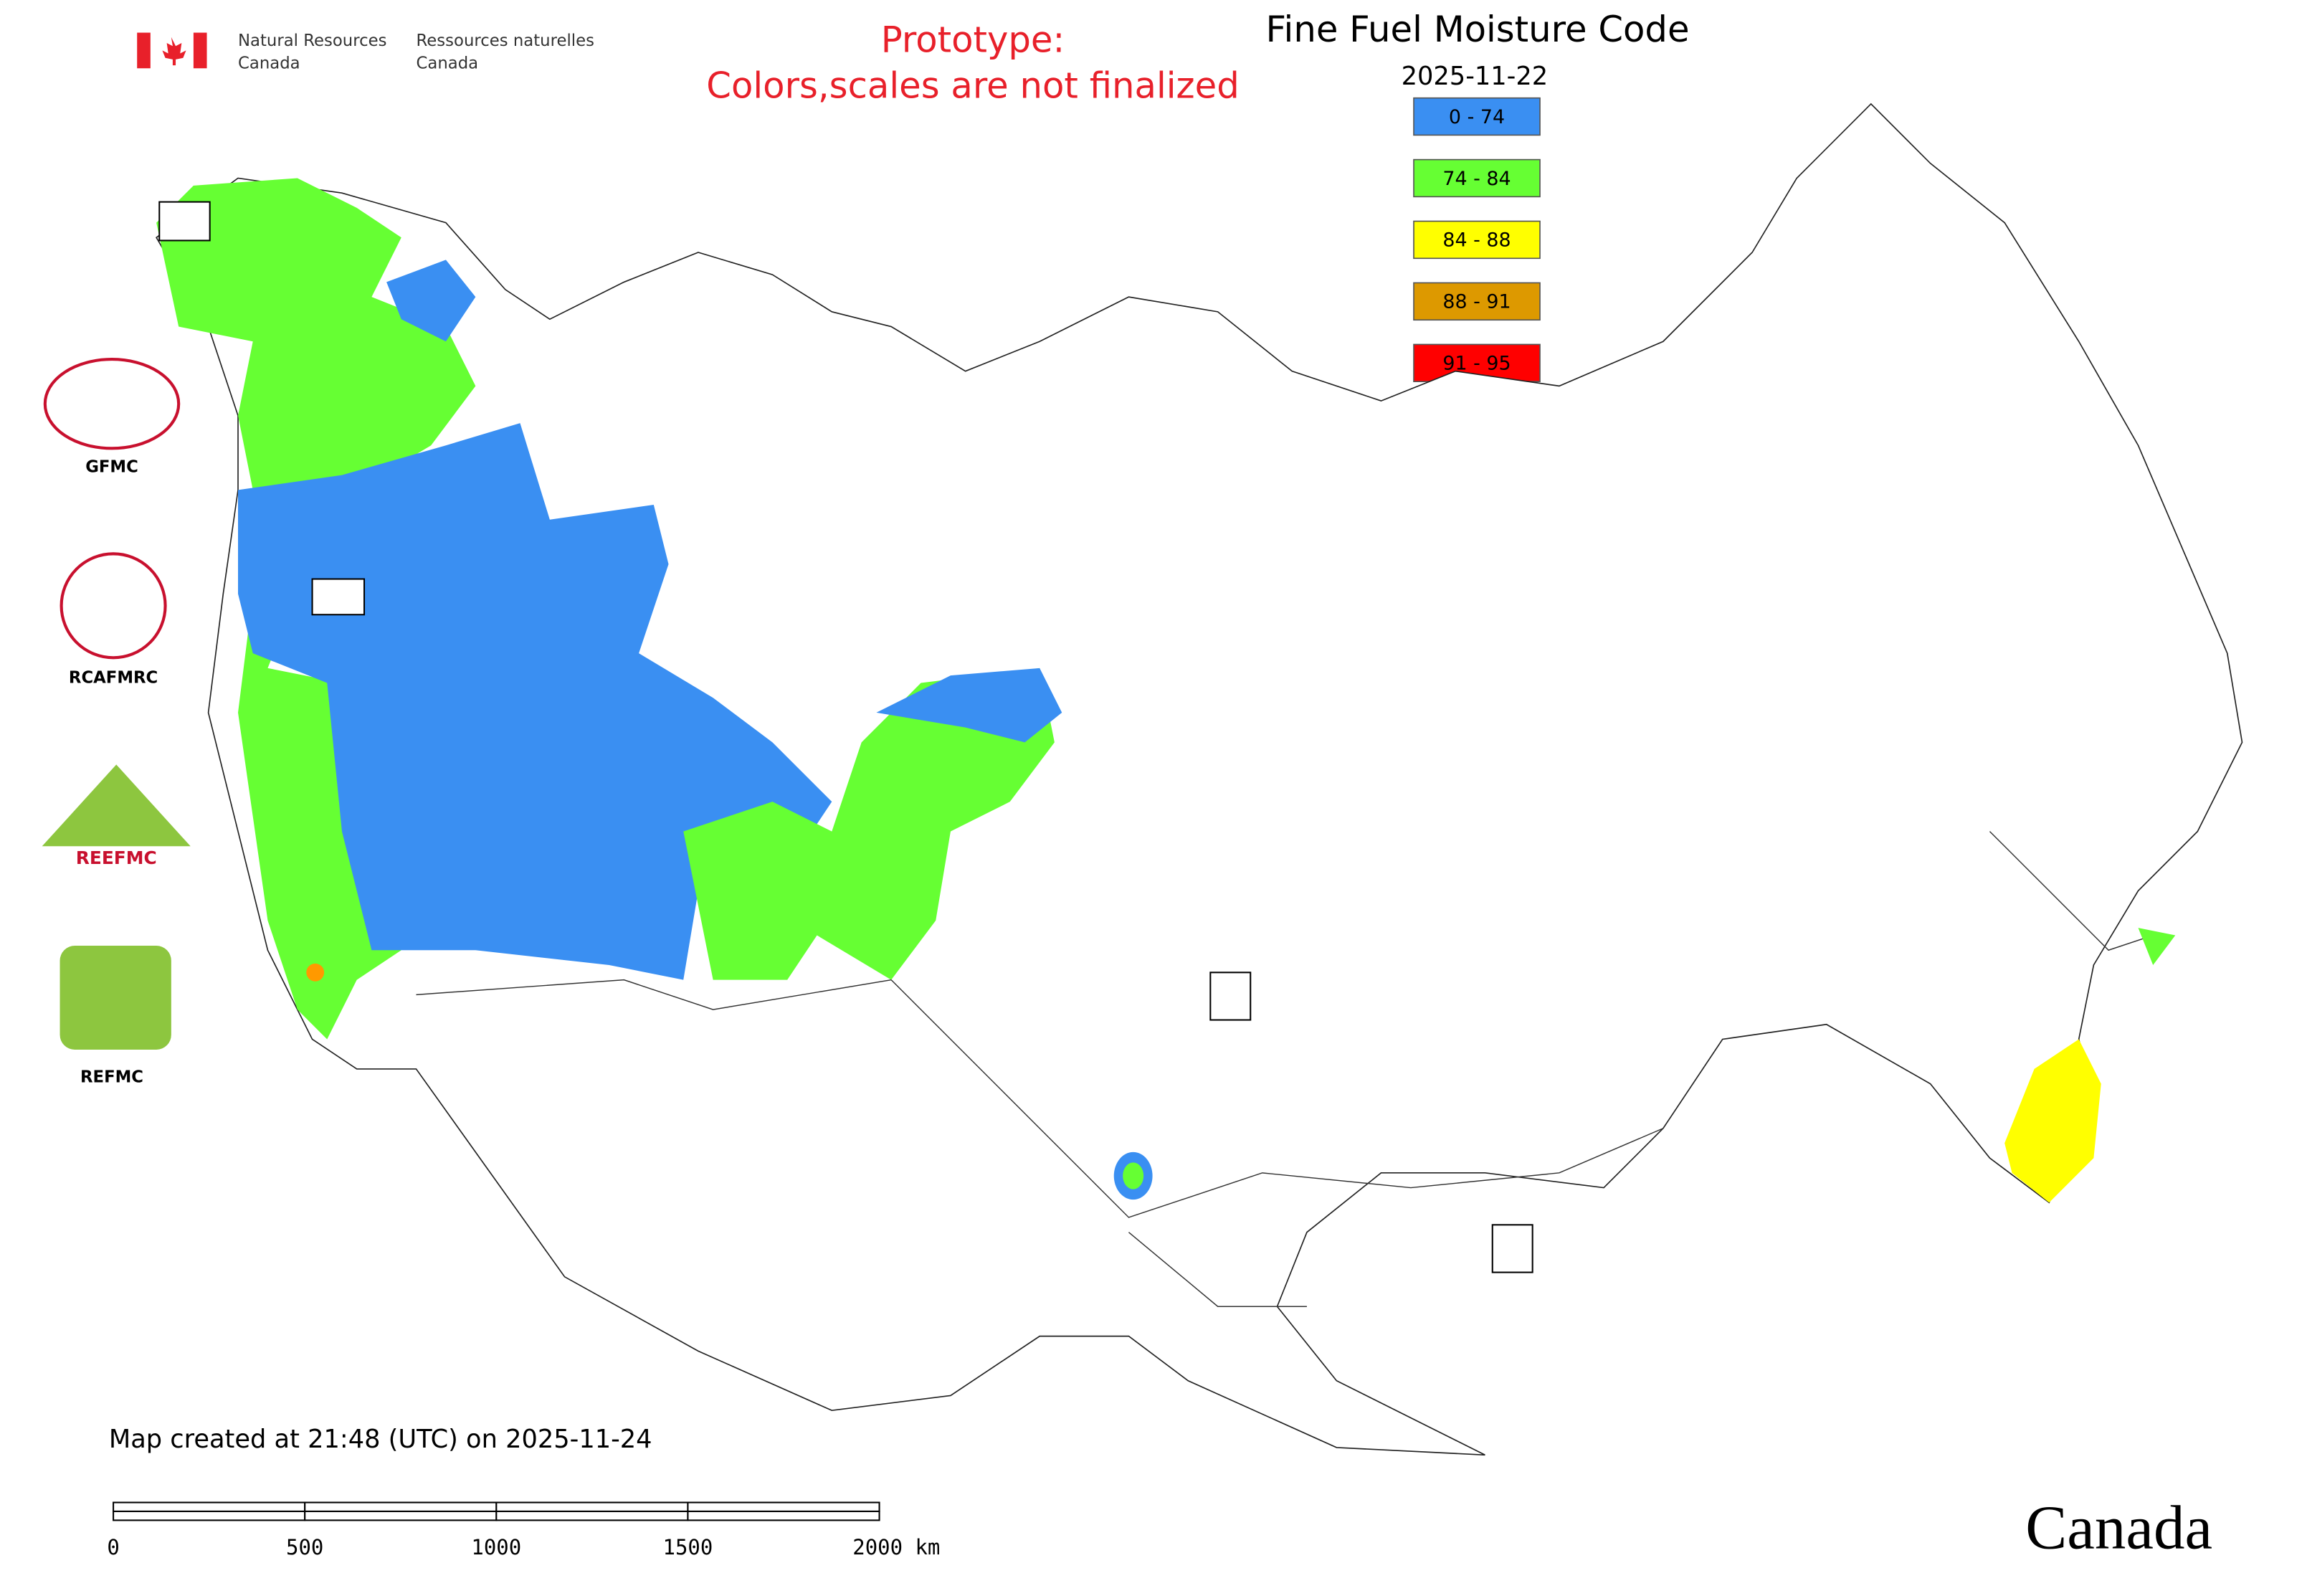 The image size is (2302, 1596). Describe the element at coordinates (116, 805) in the screenshot. I see `logo-reefmc` at that location.